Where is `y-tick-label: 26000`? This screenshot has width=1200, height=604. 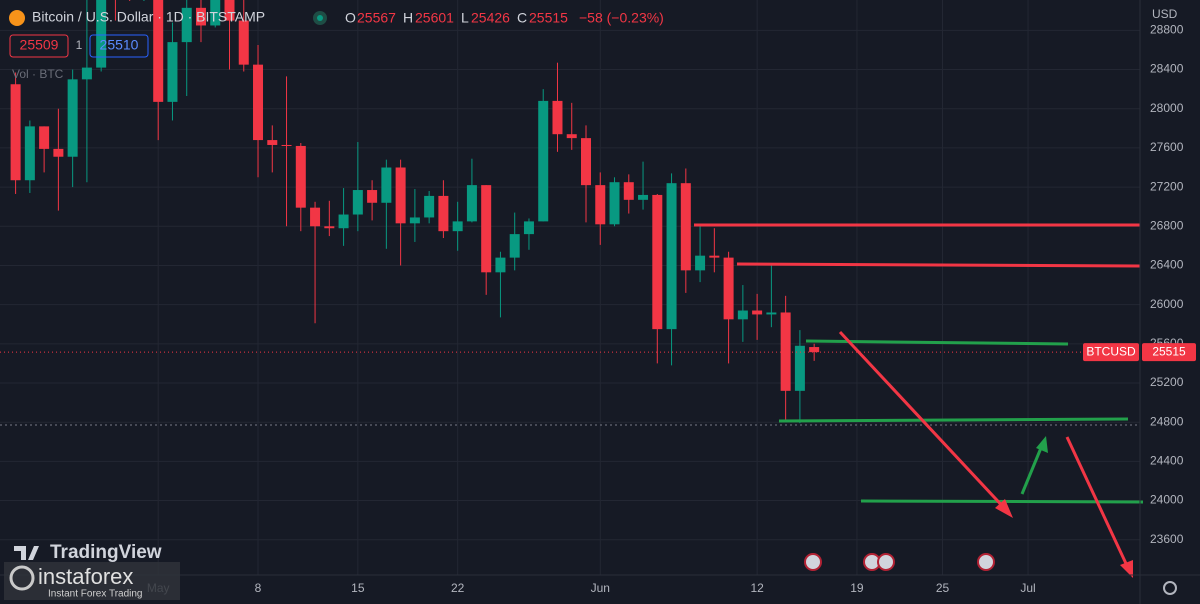
y-tick-label: 26000 is located at coordinates (1167, 304).